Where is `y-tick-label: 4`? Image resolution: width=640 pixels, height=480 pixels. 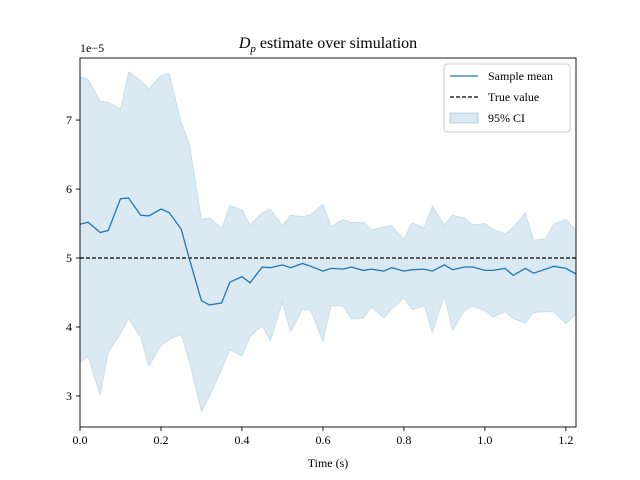 y-tick-label: 4 is located at coordinates (69, 327).